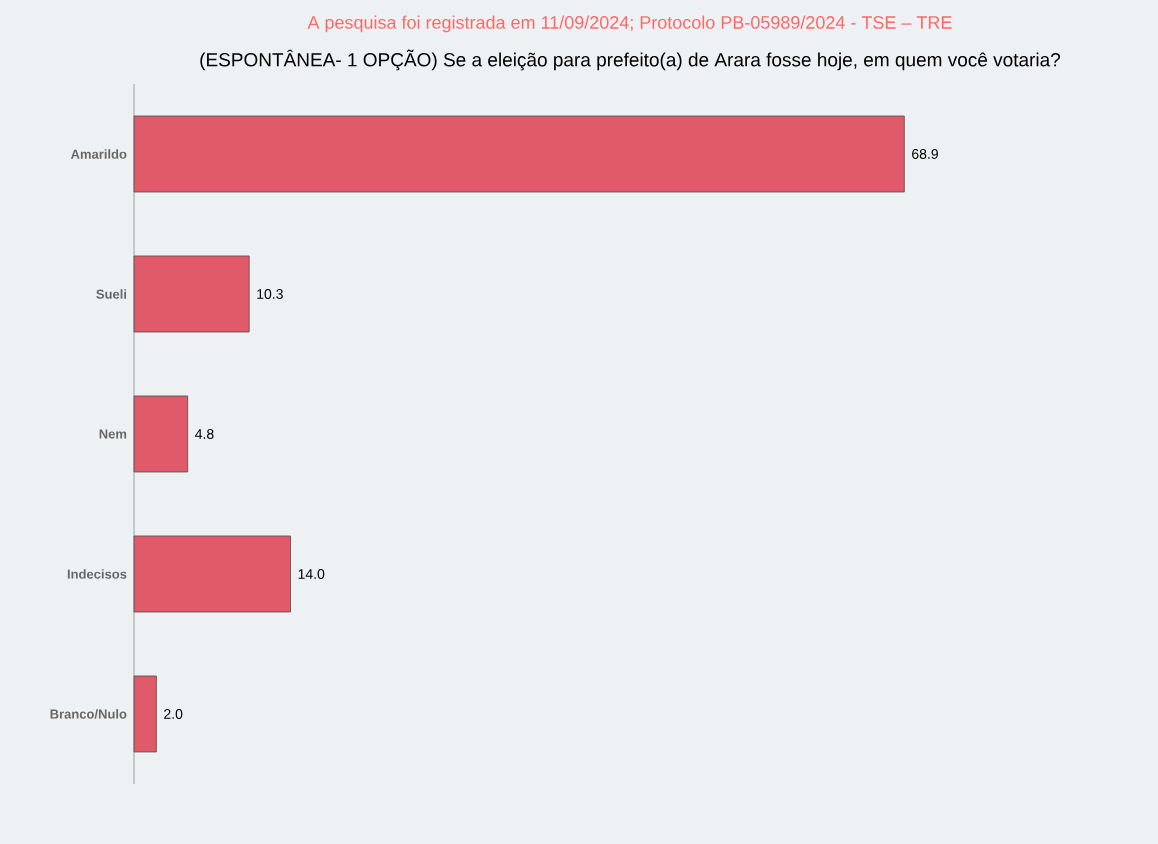 Image resolution: width=1158 pixels, height=844 pixels. Describe the element at coordinates (630, 60) in the screenshot. I see `chart-title: (ESPONTÂNEA- 1 OPÇÃO) Se a eleição para prefeito(a) de Arara fosse hoje, em quem você votaria?` at that location.